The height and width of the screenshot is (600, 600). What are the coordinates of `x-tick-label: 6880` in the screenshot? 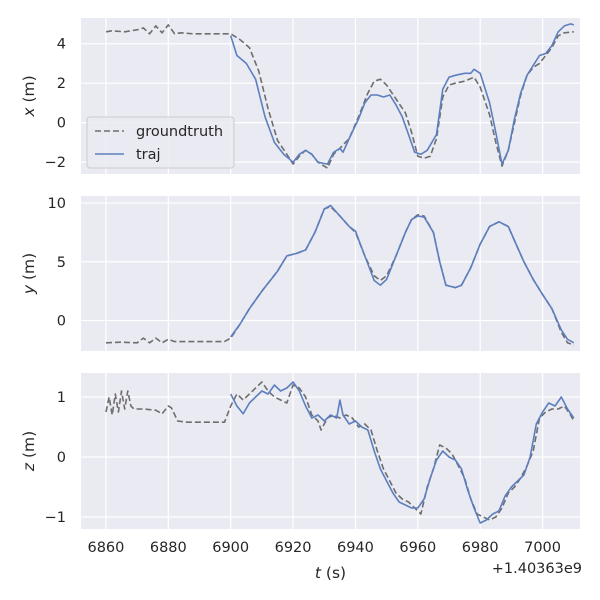 It's located at (168, 548).